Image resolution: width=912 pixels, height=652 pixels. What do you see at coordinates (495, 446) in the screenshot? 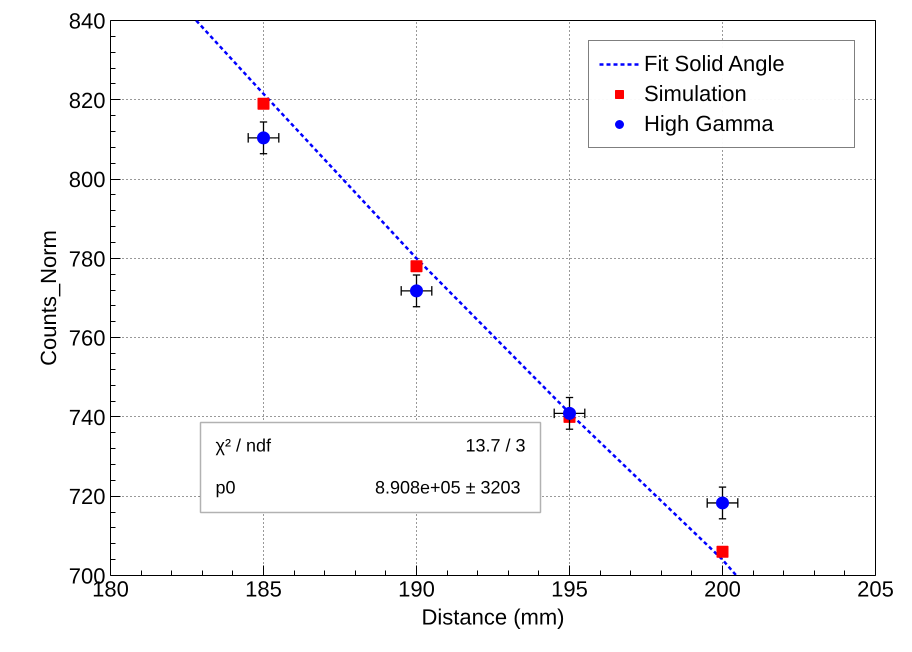
I see `annotation: 13.7 / 3` at bounding box center [495, 446].